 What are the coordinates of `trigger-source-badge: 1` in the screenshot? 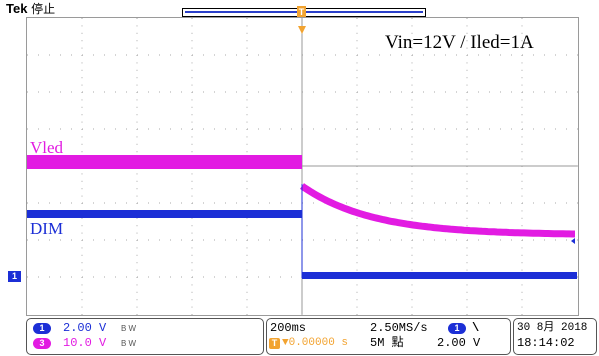 It's located at (457, 328).